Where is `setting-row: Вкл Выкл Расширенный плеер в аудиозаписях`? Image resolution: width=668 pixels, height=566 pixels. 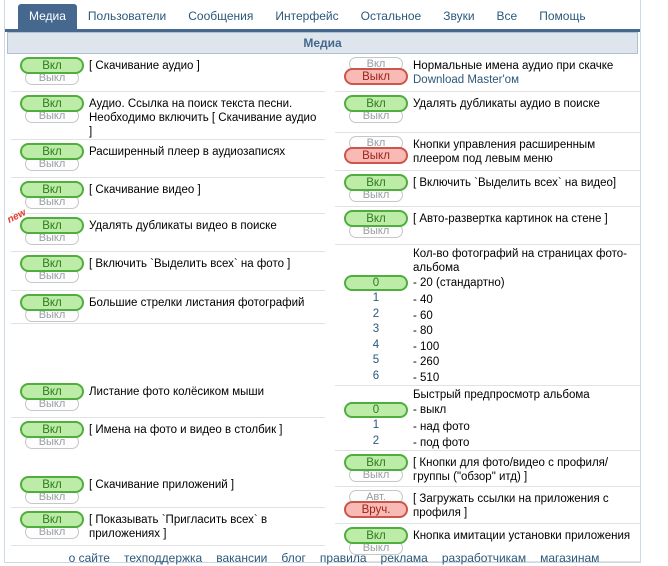
setting-row: Вкл Выкл Расширенный плеер в аудиозаписях is located at coordinates (168, 159).